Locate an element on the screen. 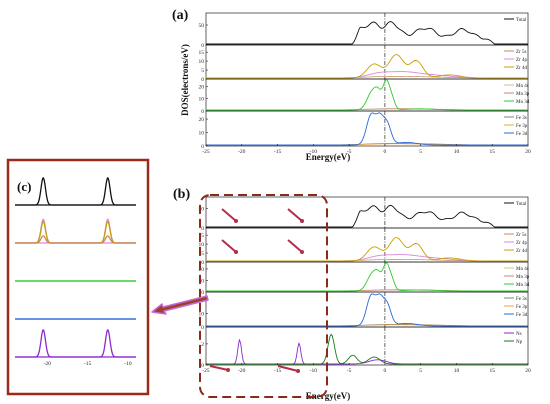  zoom-region-box is located at coordinates (263, 296).